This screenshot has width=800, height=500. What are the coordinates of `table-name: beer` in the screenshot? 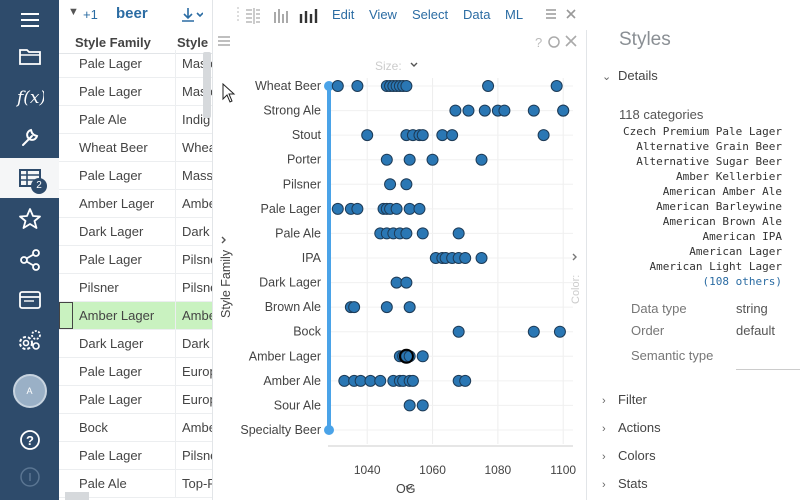 It's located at (132, 13).